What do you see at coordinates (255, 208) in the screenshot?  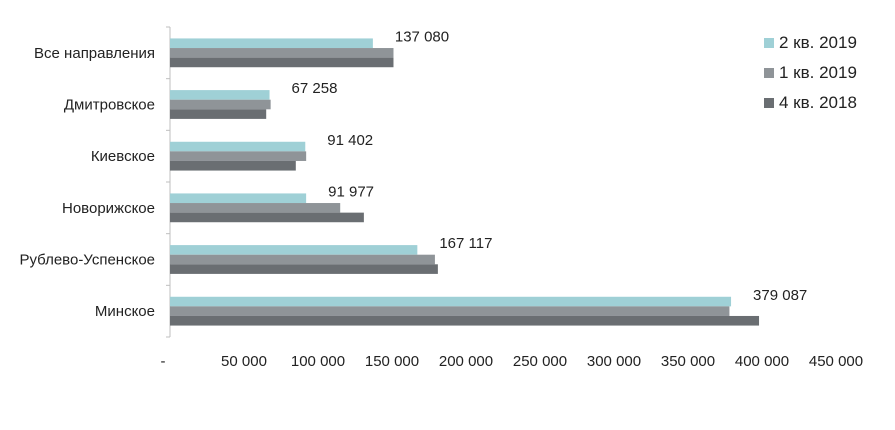 I see `bar-1-кв-2019-3` at bounding box center [255, 208].